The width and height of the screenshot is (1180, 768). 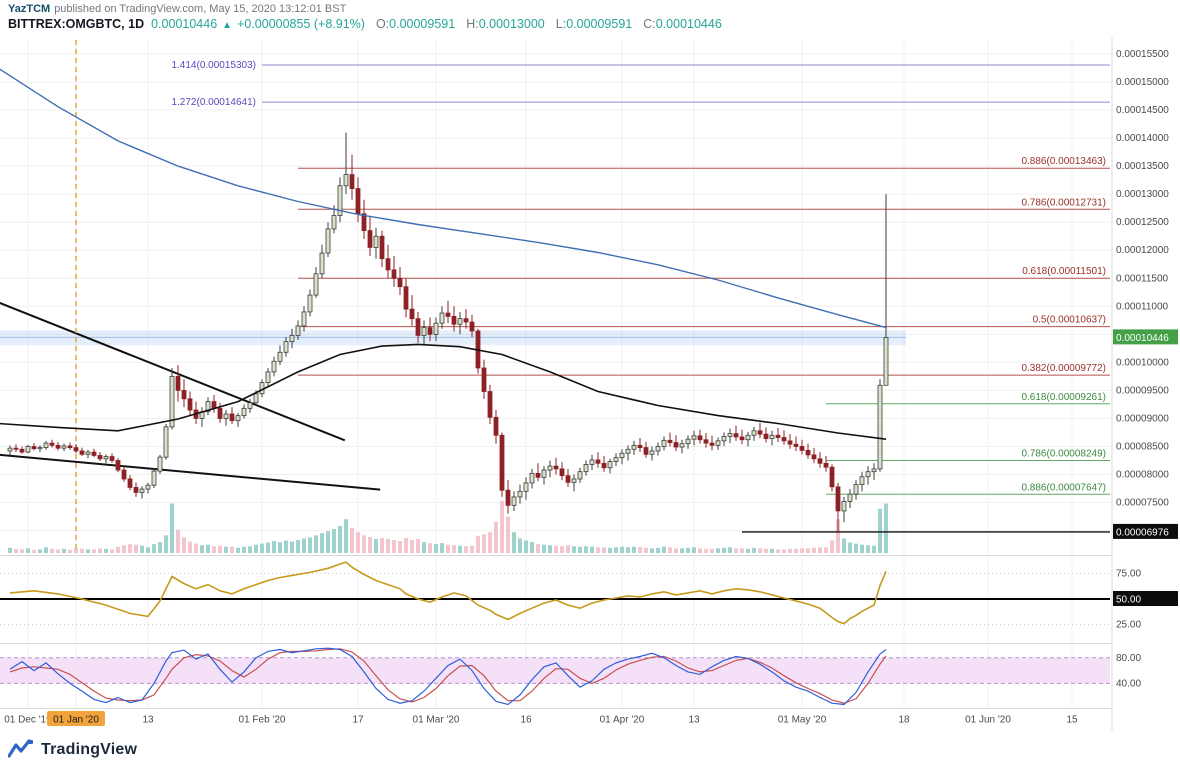 What do you see at coordinates (688, 24) in the screenshot?
I see `close-value: 0.00010446` at bounding box center [688, 24].